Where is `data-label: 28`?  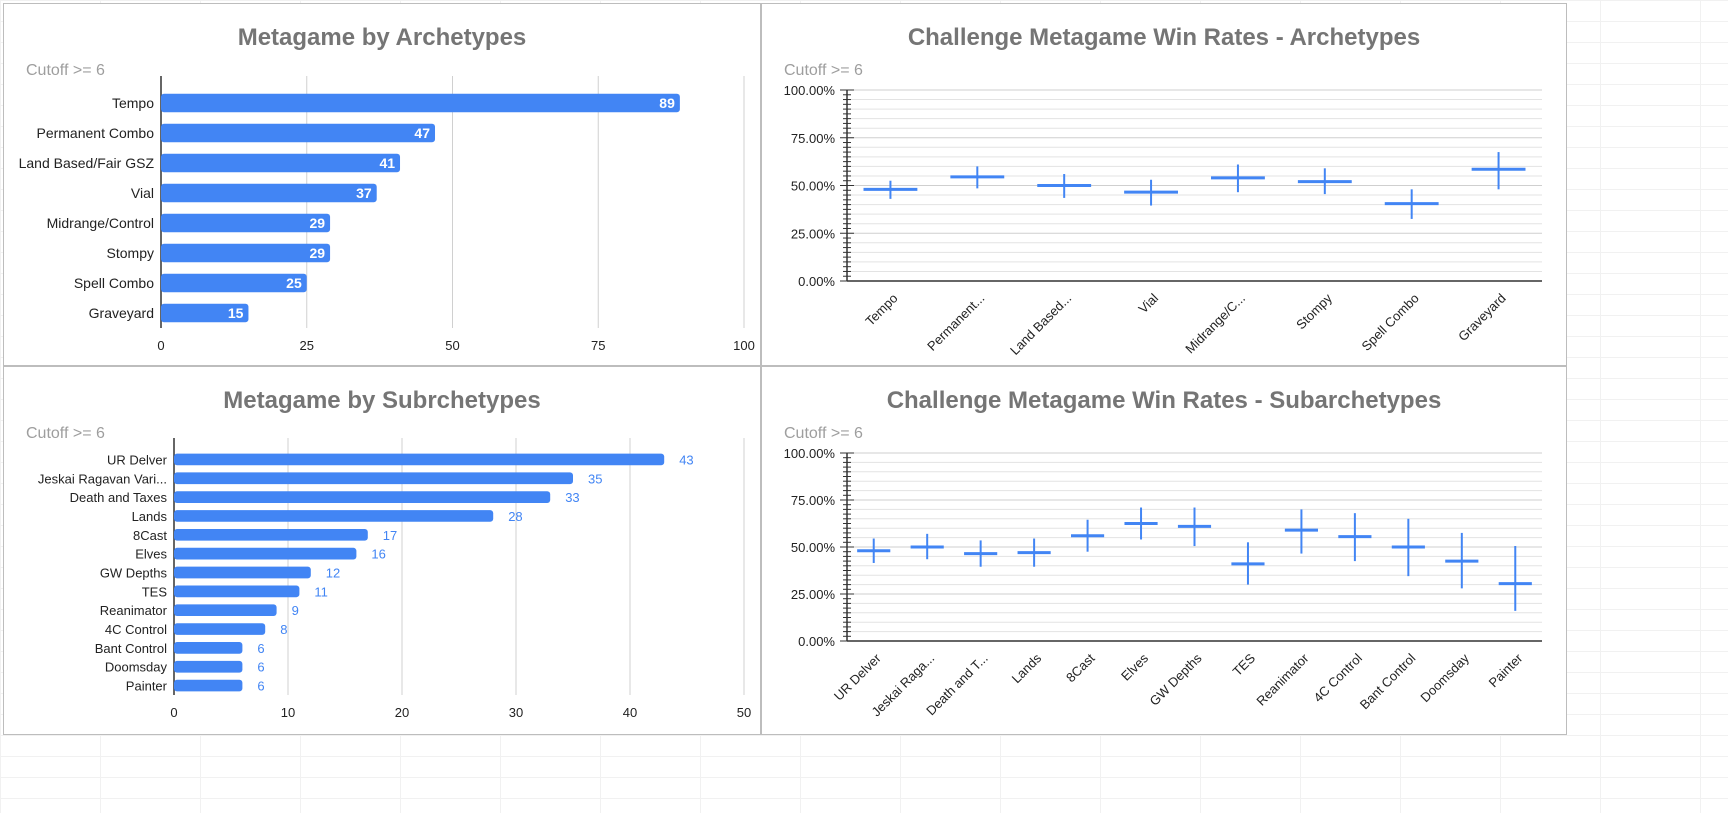 data-label: 28 is located at coordinates (515, 516).